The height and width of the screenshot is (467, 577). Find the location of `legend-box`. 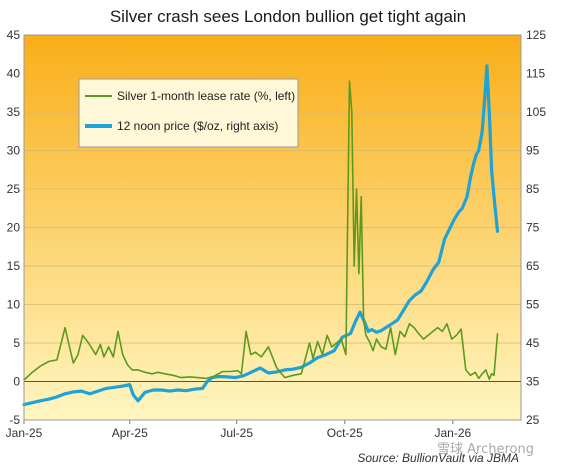

legend-box is located at coordinates (188, 113).